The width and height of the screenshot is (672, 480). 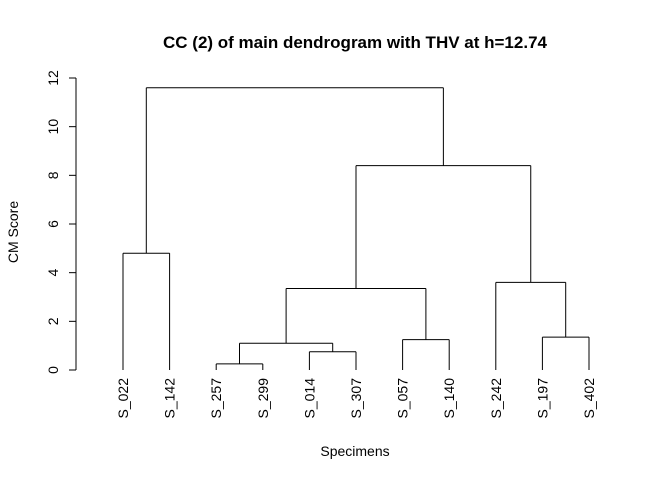 What do you see at coordinates (496, 398) in the screenshot?
I see `leaf-label: S_242` at bounding box center [496, 398].